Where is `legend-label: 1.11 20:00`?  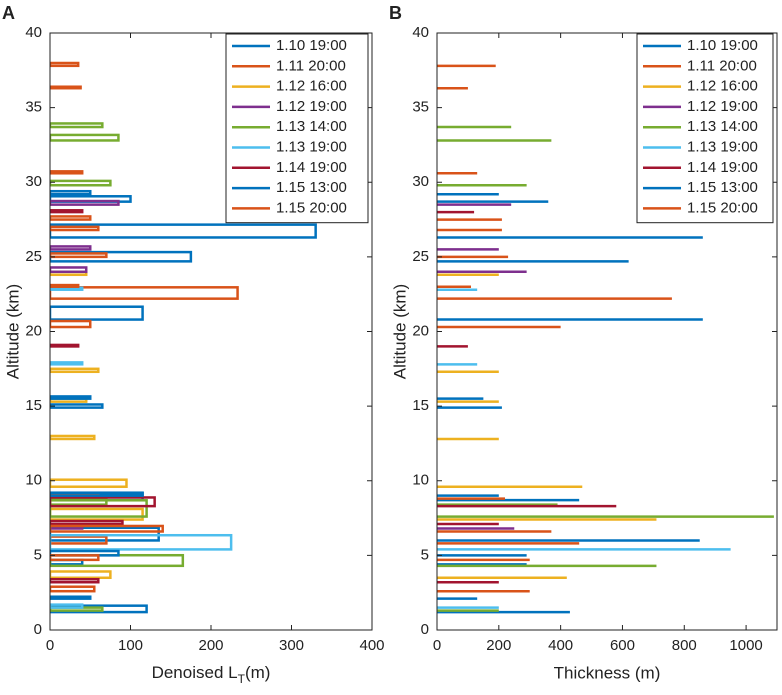
legend-label: 1.11 20:00 is located at coordinates (722, 65).